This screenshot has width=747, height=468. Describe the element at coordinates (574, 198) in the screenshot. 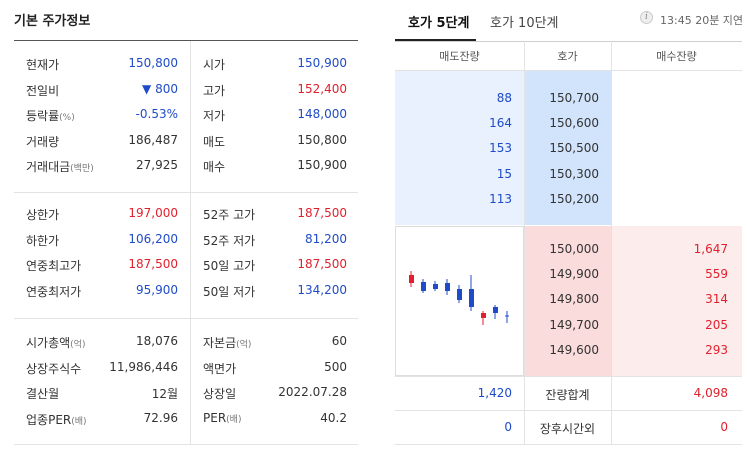

I see `ask-price: 150,200` at that location.